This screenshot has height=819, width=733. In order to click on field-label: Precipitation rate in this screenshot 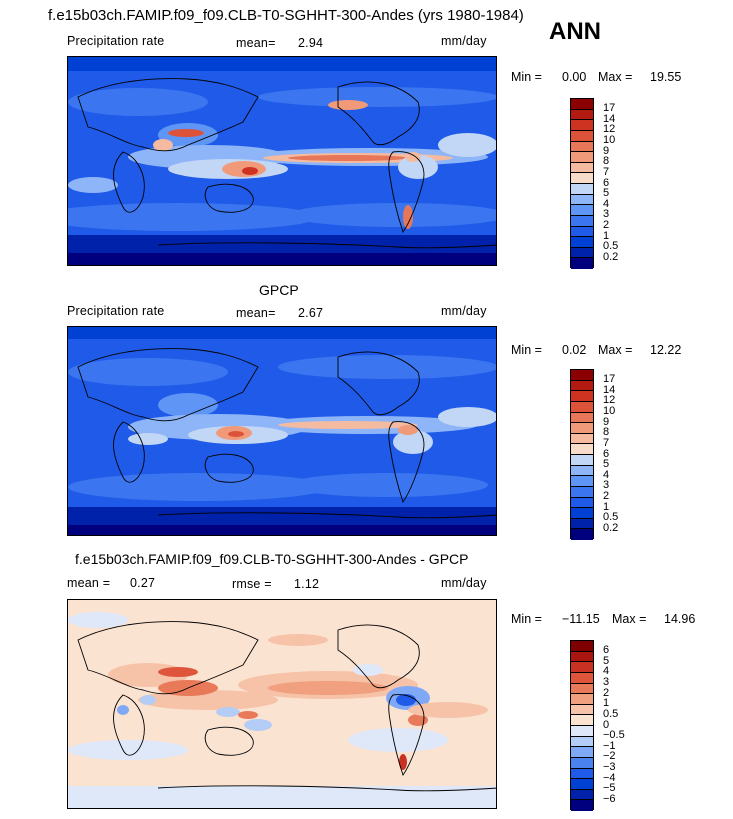, I will do `click(116, 311)`.